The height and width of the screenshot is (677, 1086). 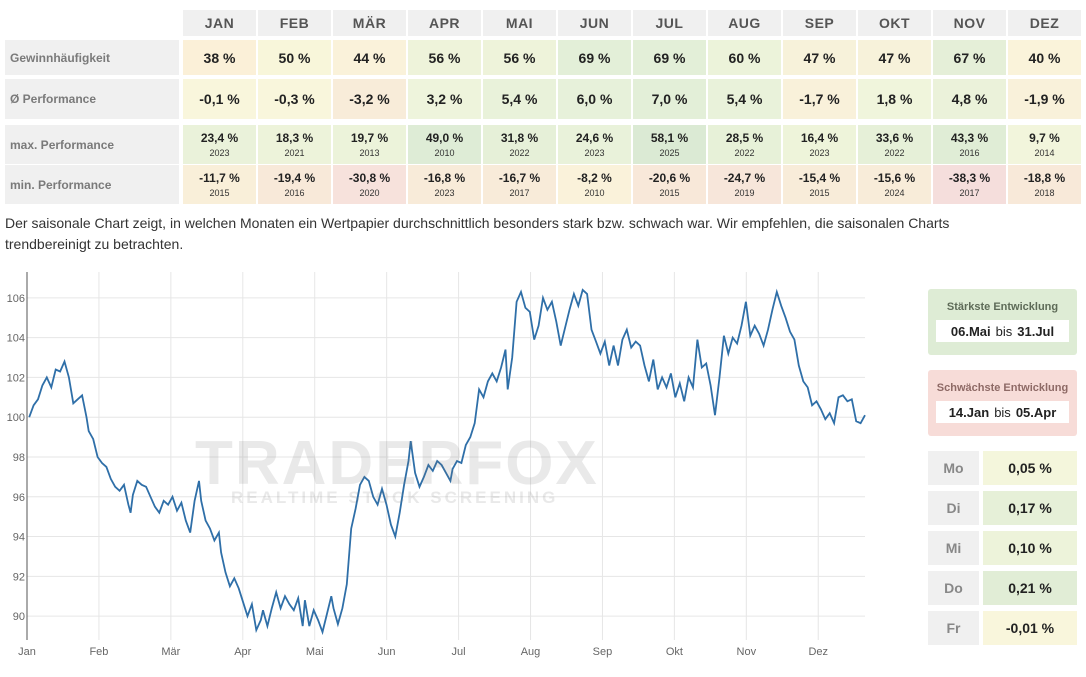 What do you see at coordinates (744, 57) in the screenshot?
I see `stat-value: 60 %` at bounding box center [744, 57].